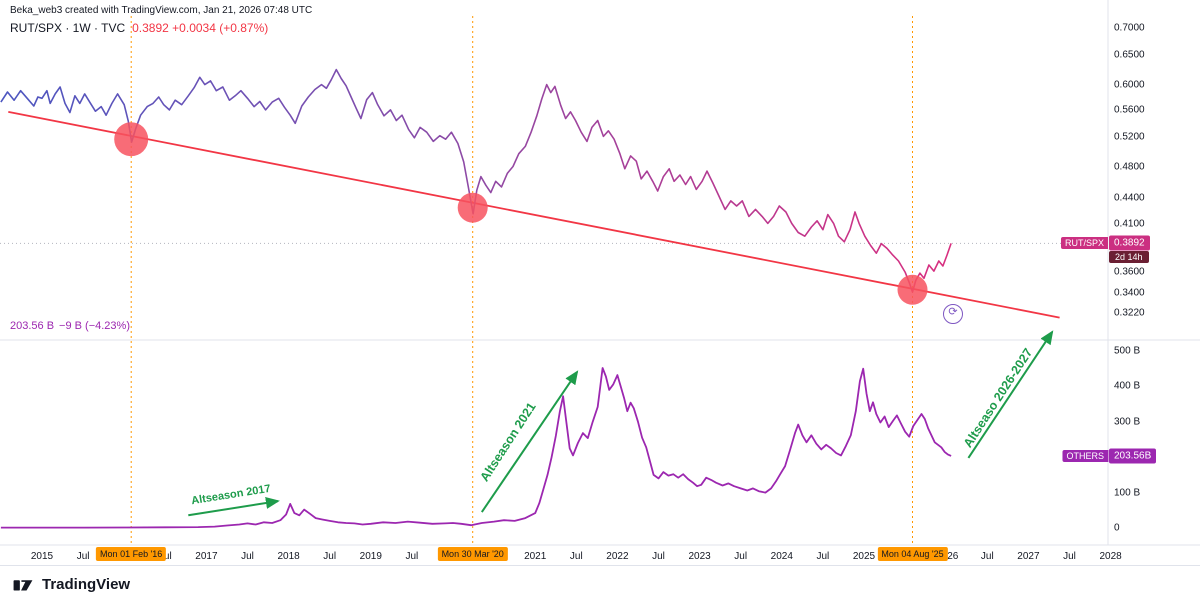  I want to click on time-tick-label: 2023, so click(699, 556).